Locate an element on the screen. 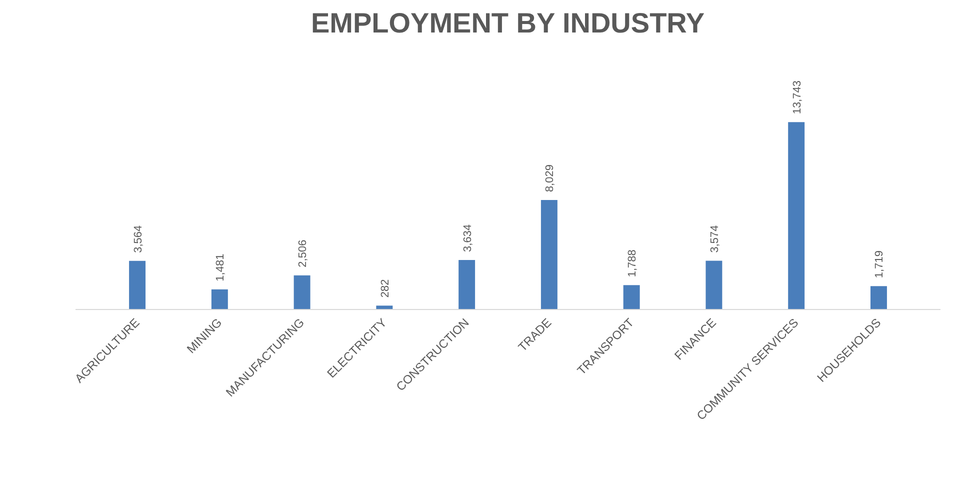 This screenshot has height=483, width=959. data-label: 8,029 is located at coordinates (550, 178).